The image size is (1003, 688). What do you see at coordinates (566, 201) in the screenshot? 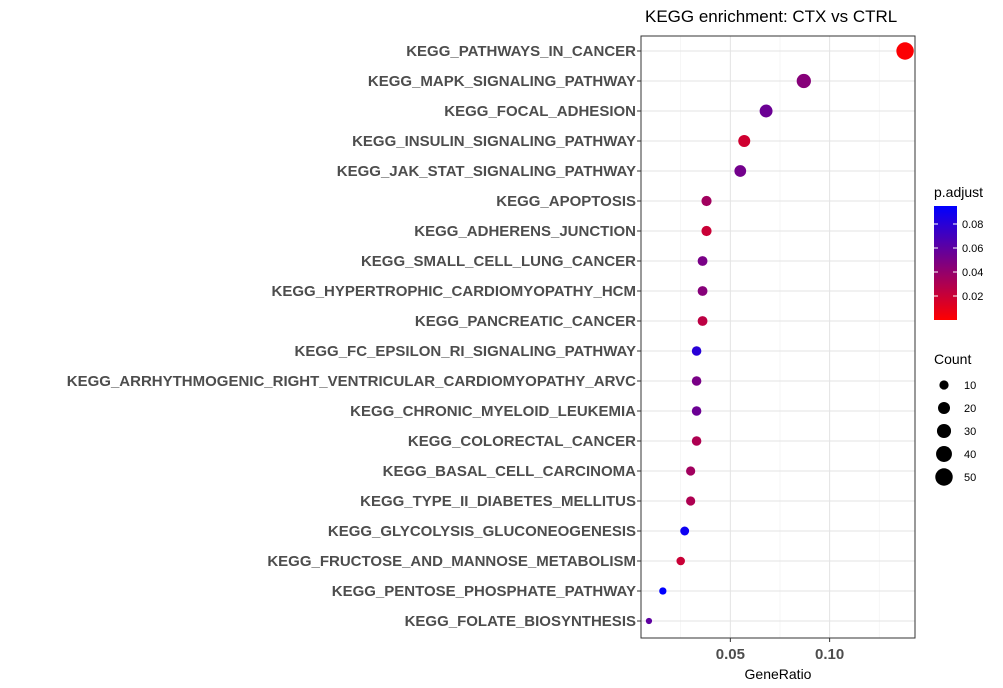
I see `y-tick-label: KEGG_APOPTOSIS` at bounding box center [566, 201].